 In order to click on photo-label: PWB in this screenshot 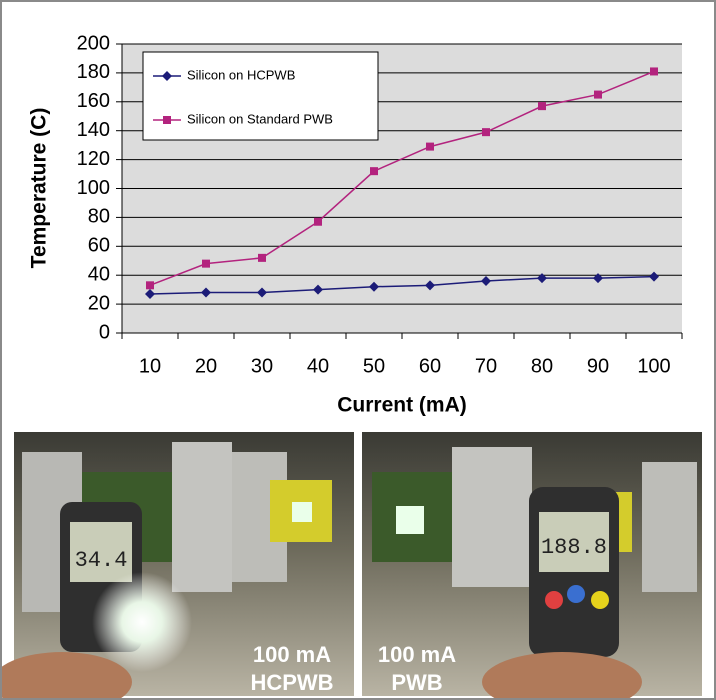, I will do `click(416, 682)`.